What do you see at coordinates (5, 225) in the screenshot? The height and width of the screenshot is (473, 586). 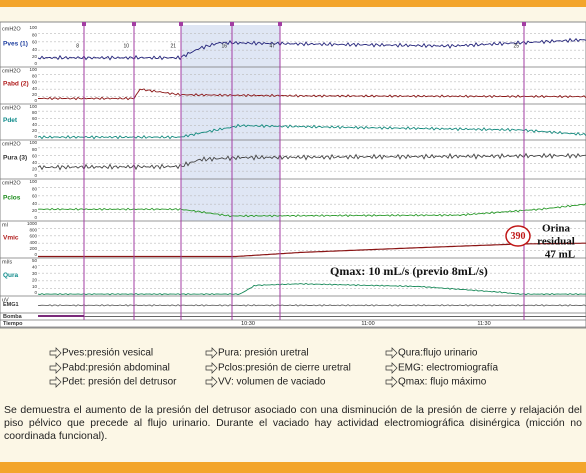 I see `unit: ml` at bounding box center [5, 225].